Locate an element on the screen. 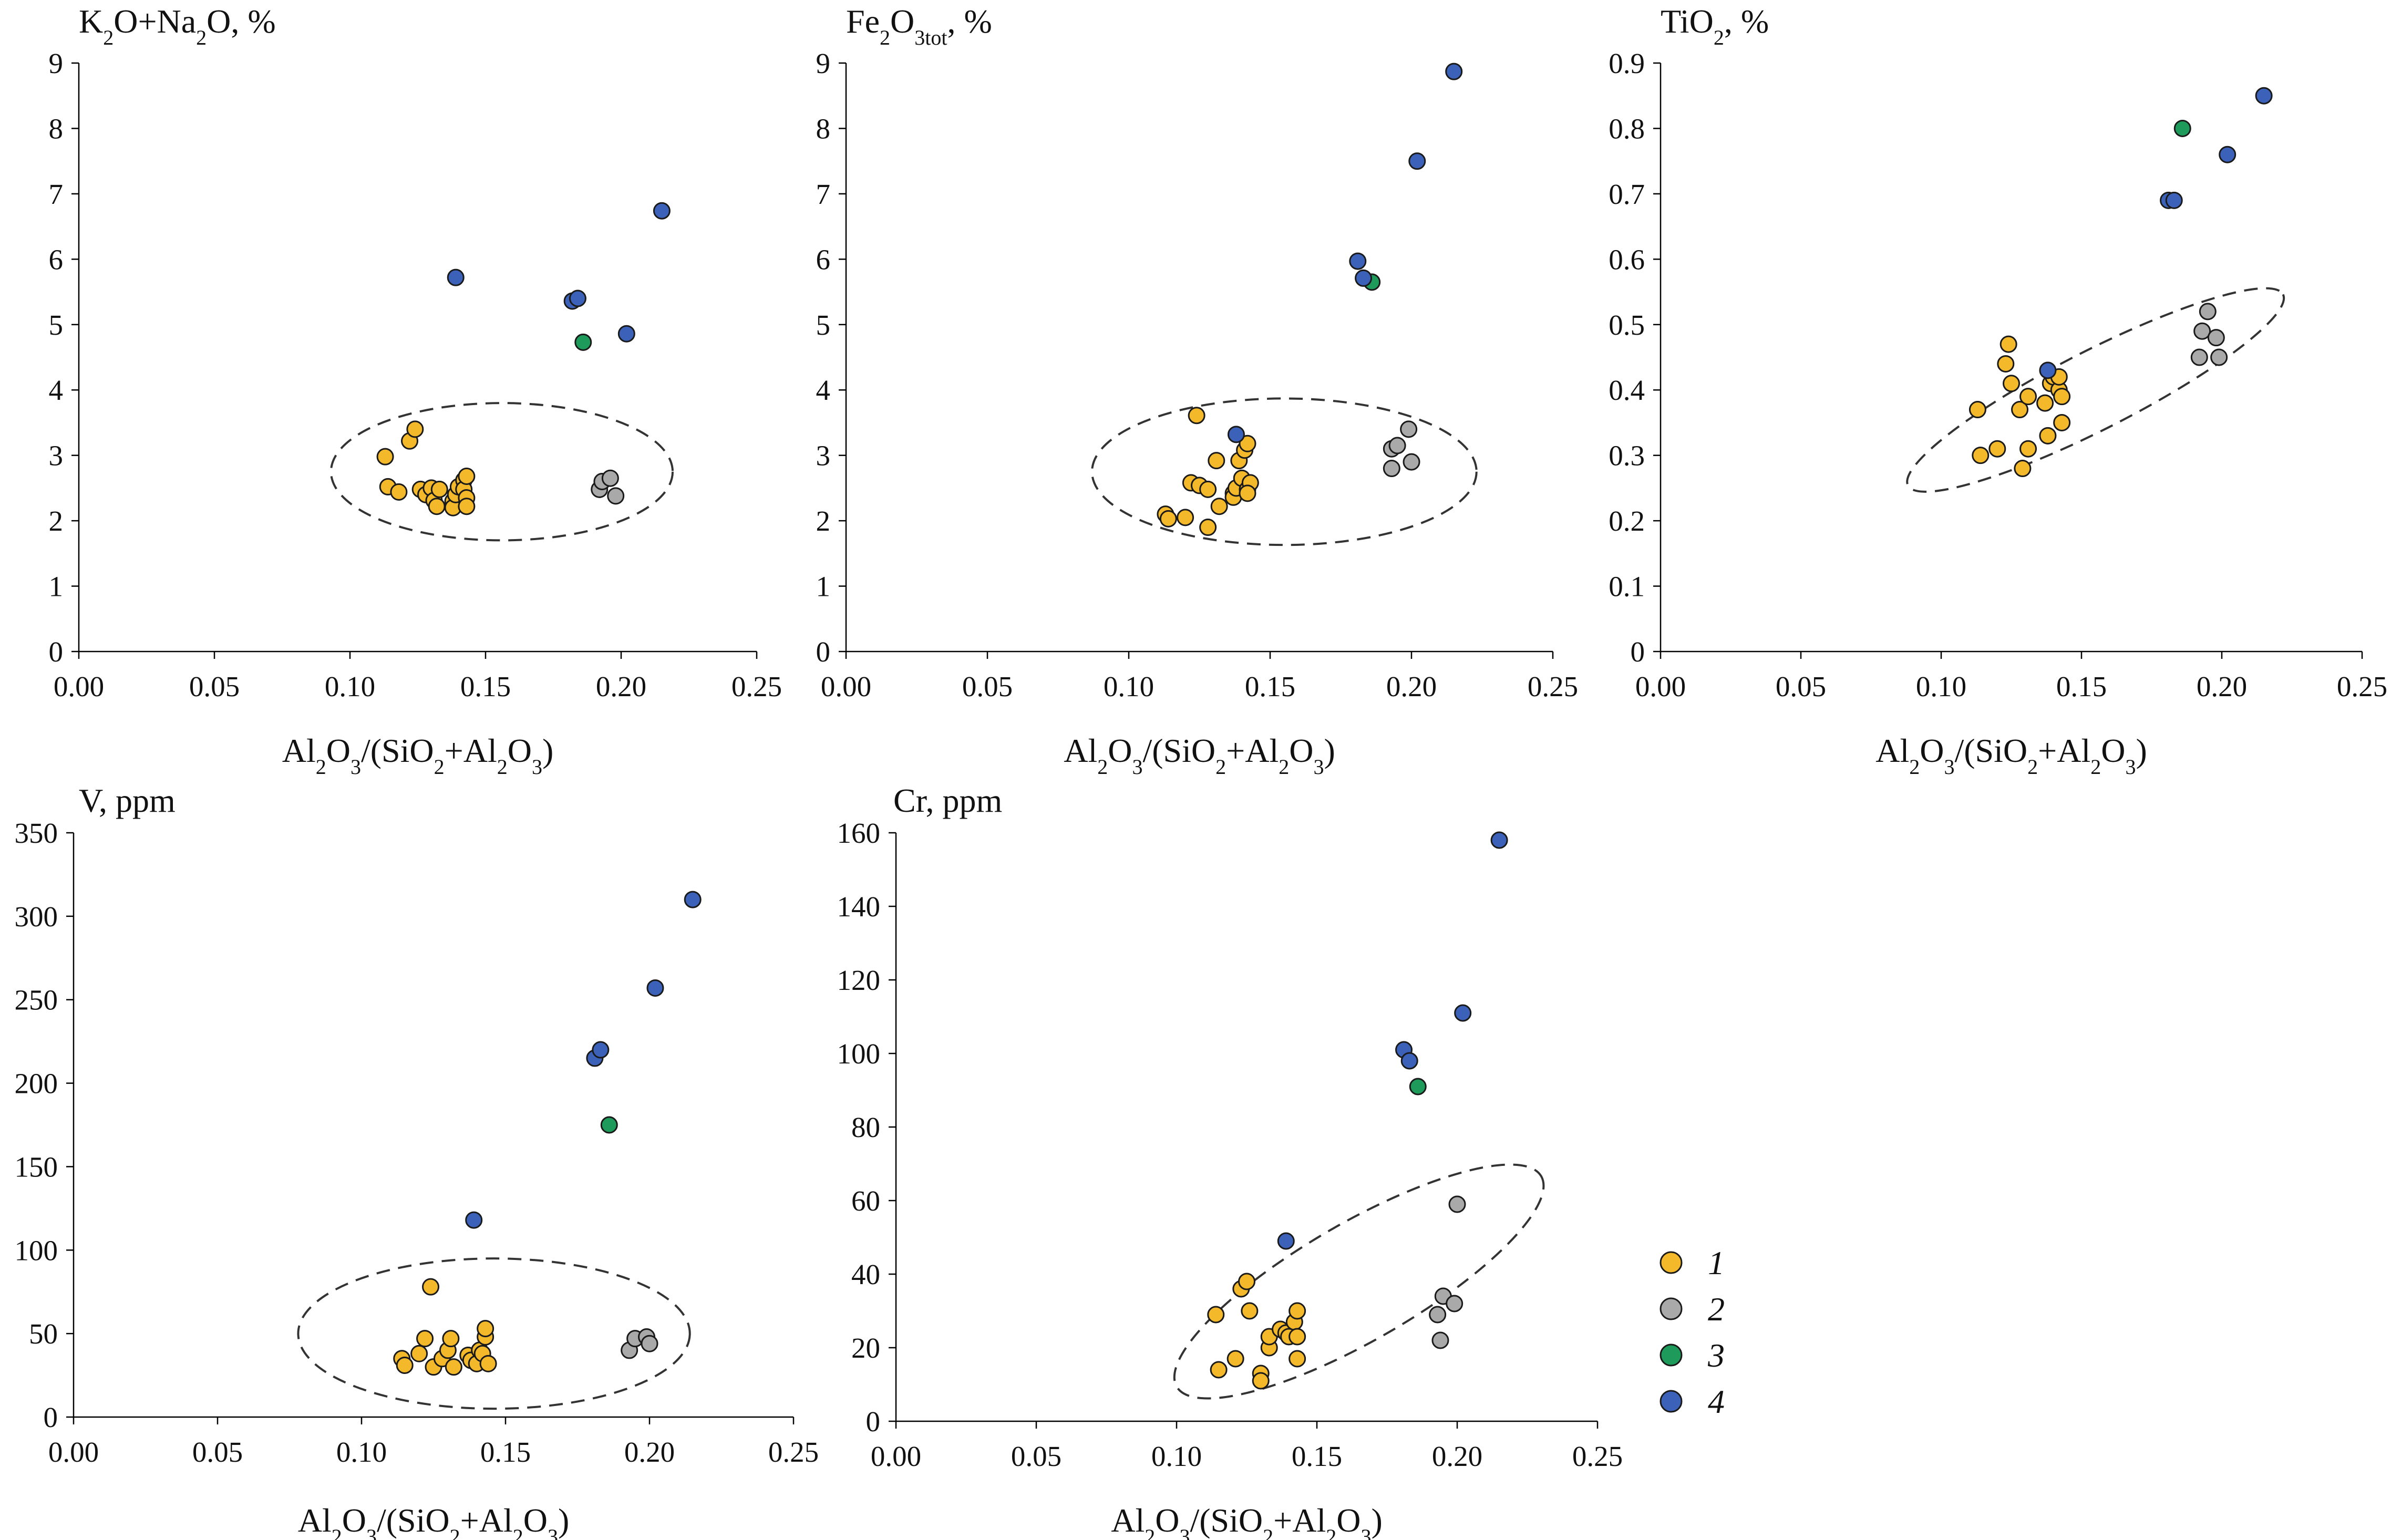 Image resolution: width=2391 pixels, height=1540 pixels. legend: 1 2 3 4 is located at coordinates (1692, 1332).